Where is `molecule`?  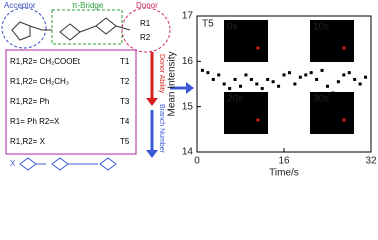
molecule is located at coordinates (71, 29).